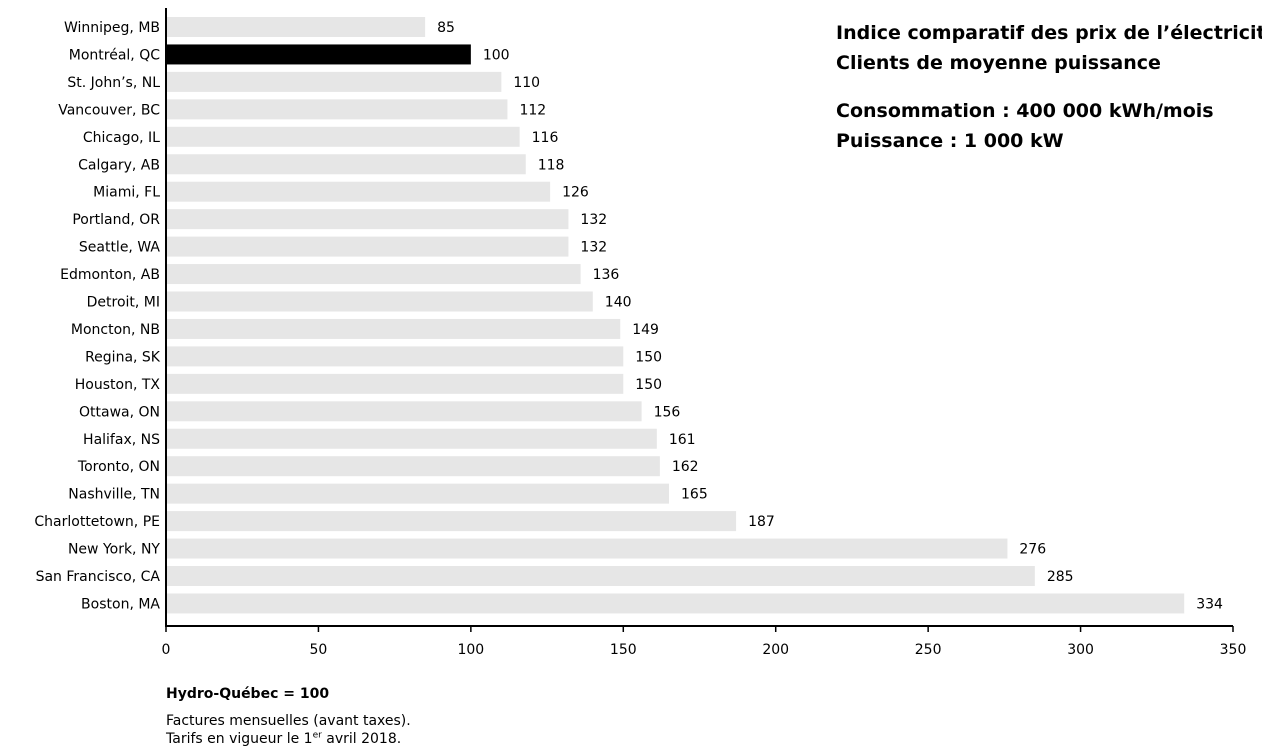 The width and height of the screenshot is (1262, 755). I want to click on category-label-charlottetown-pe: Charlottetown, PE, so click(97, 522).